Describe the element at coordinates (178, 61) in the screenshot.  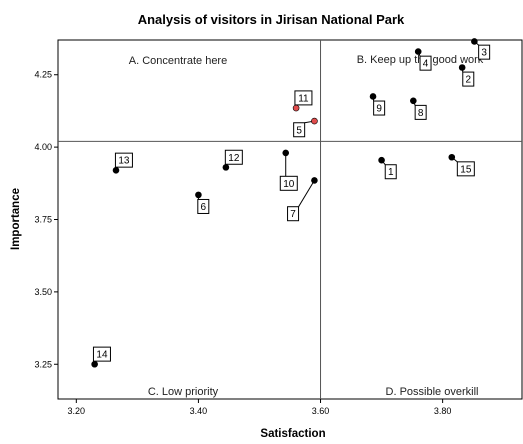
I see `quadrant-label-a: A. Concentrate here` at that location.